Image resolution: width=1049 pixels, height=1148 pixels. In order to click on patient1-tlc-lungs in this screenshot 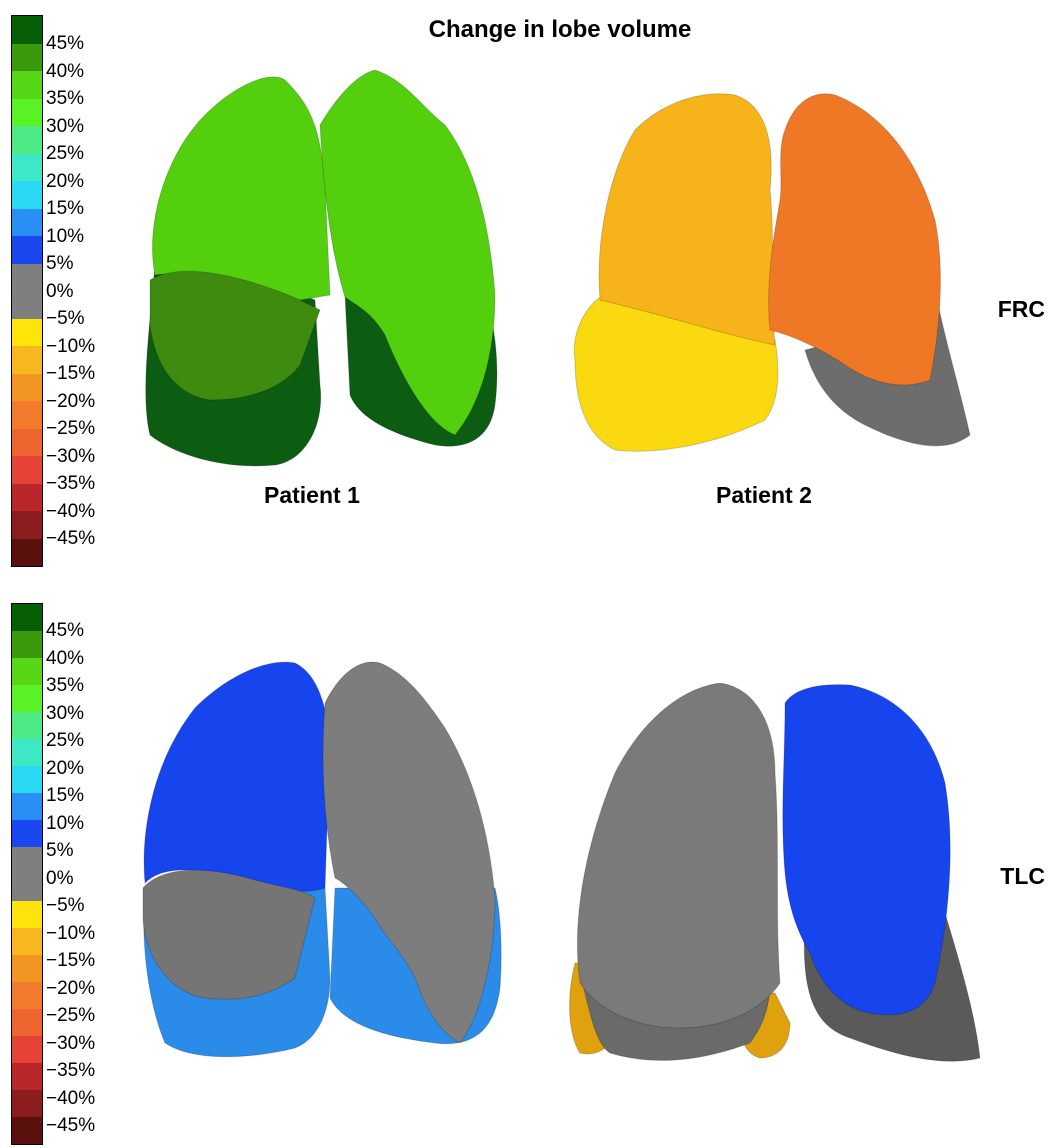, I will do `click(322, 859)`.